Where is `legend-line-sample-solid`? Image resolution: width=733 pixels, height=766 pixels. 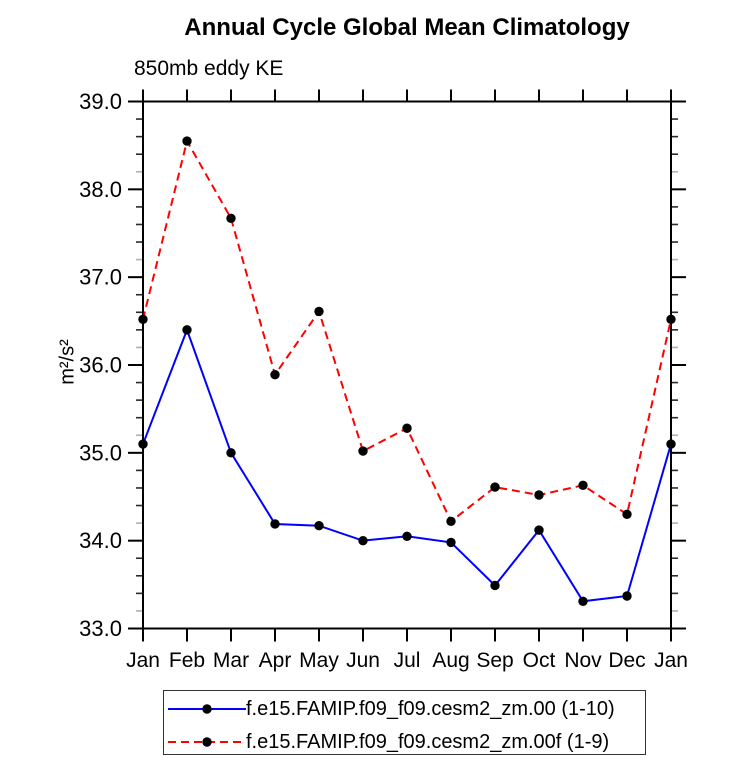
legend-line-sample-solid is located at coordinates (207, 709).